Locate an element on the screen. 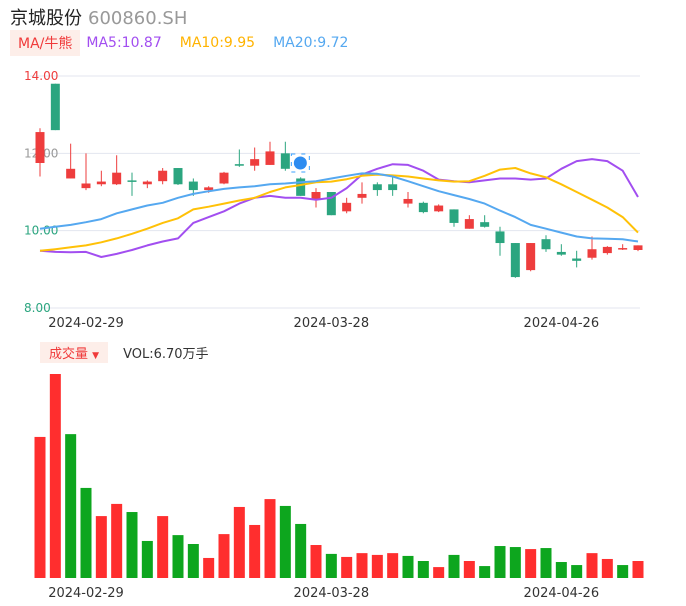 The image size is (686, 606). y-tick-label: 8.00 is located at coordinates (37, 308).